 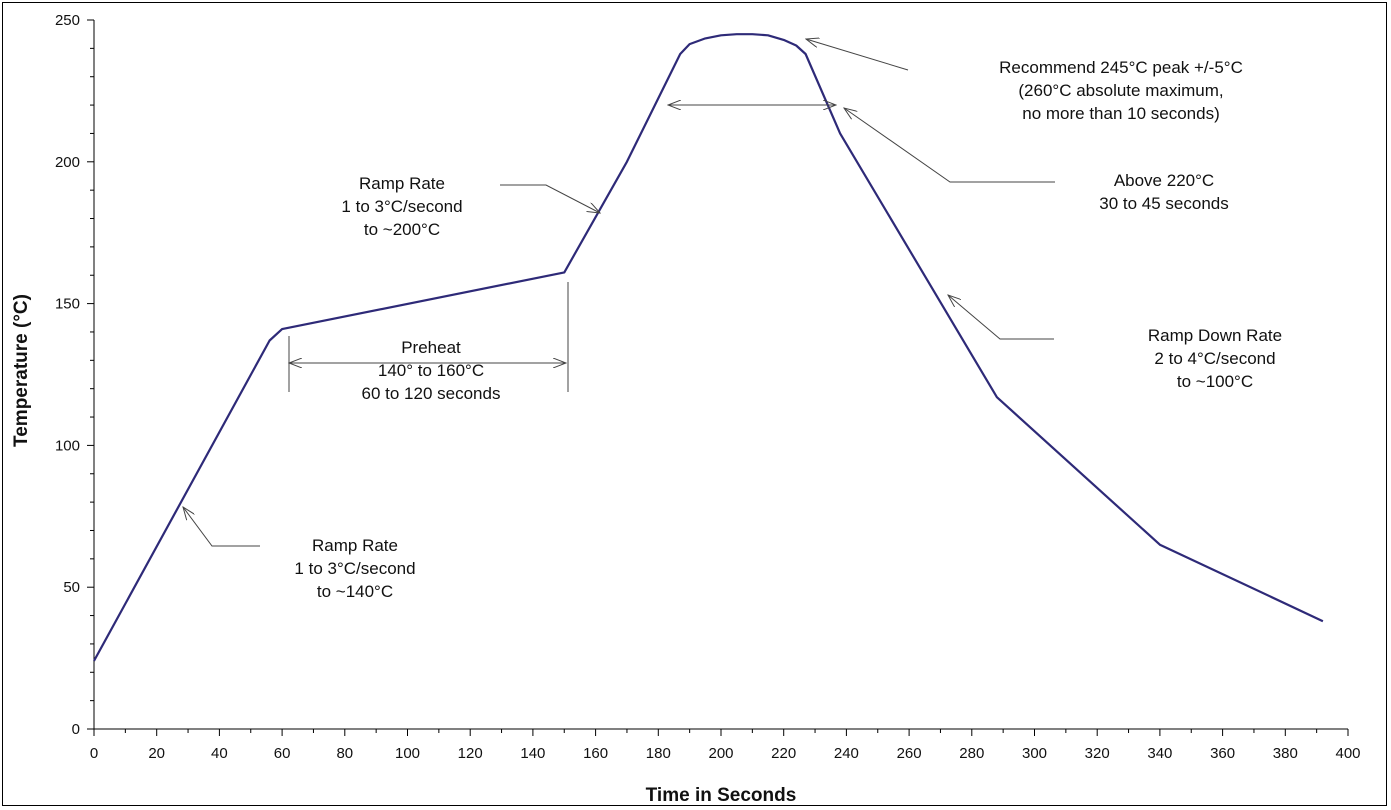 I want to click on y-axis-label: Temperature (°C), so click(x=21, y=370).